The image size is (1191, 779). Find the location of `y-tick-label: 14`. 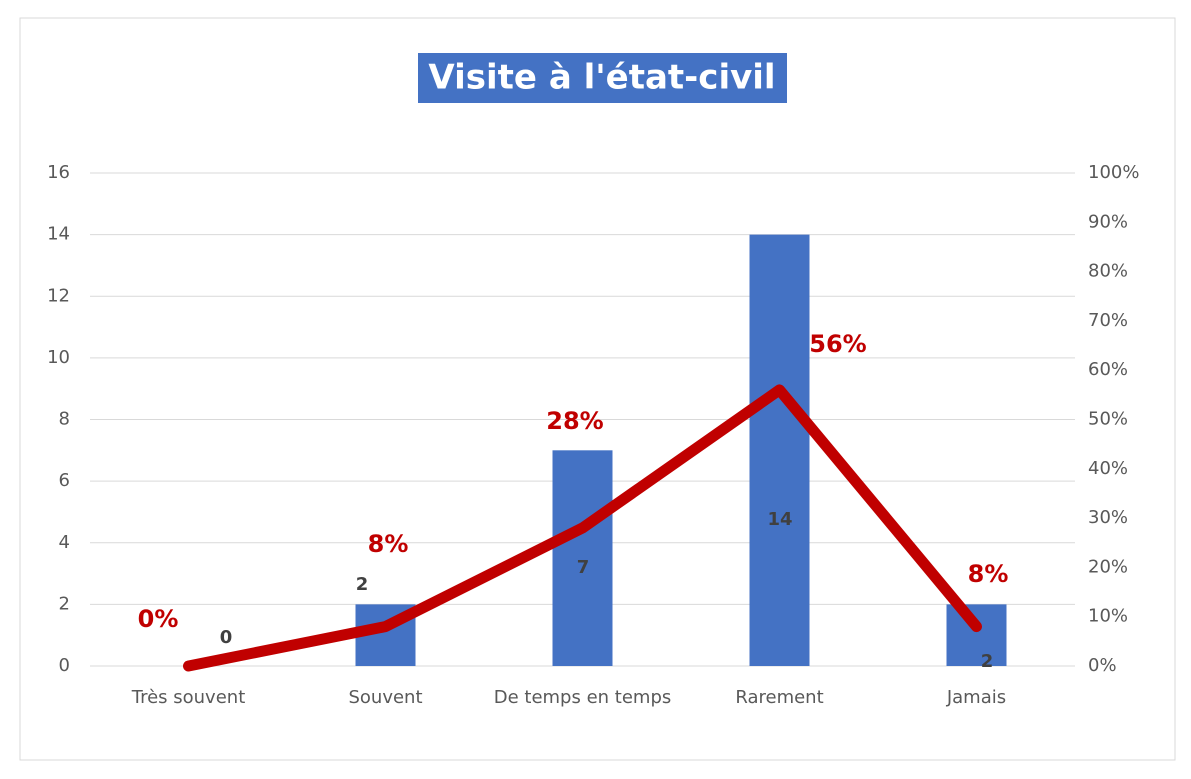

y-tick-label: 14 is located at coordinates (58, 234).